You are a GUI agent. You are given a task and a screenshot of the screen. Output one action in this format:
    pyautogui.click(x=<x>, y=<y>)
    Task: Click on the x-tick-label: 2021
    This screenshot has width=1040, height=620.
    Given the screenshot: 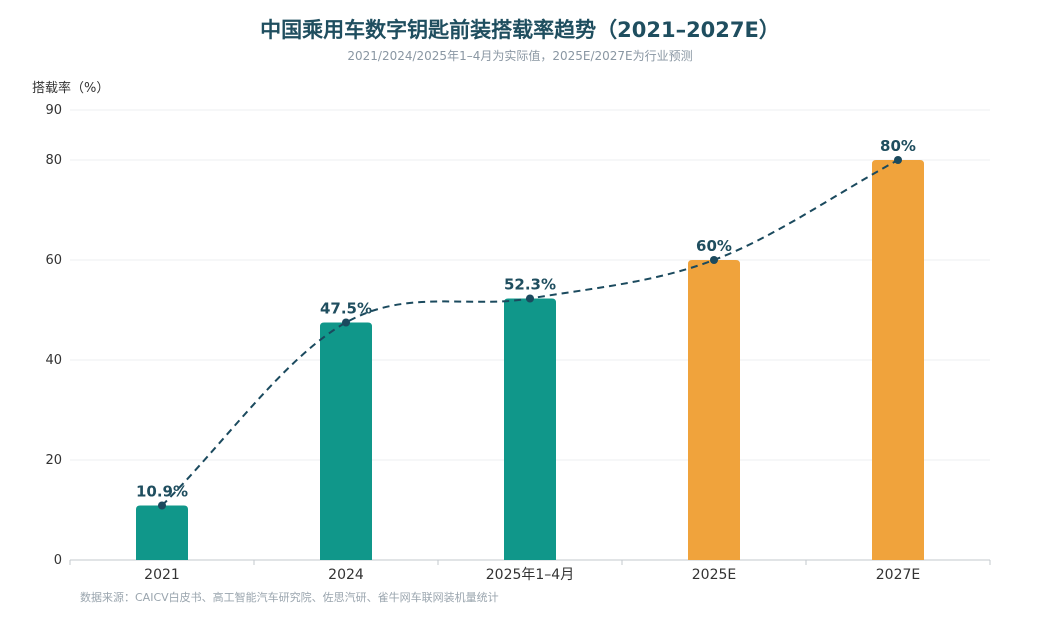 What is the action you would take?
    pyautogui.click(x=162, y=575)
    